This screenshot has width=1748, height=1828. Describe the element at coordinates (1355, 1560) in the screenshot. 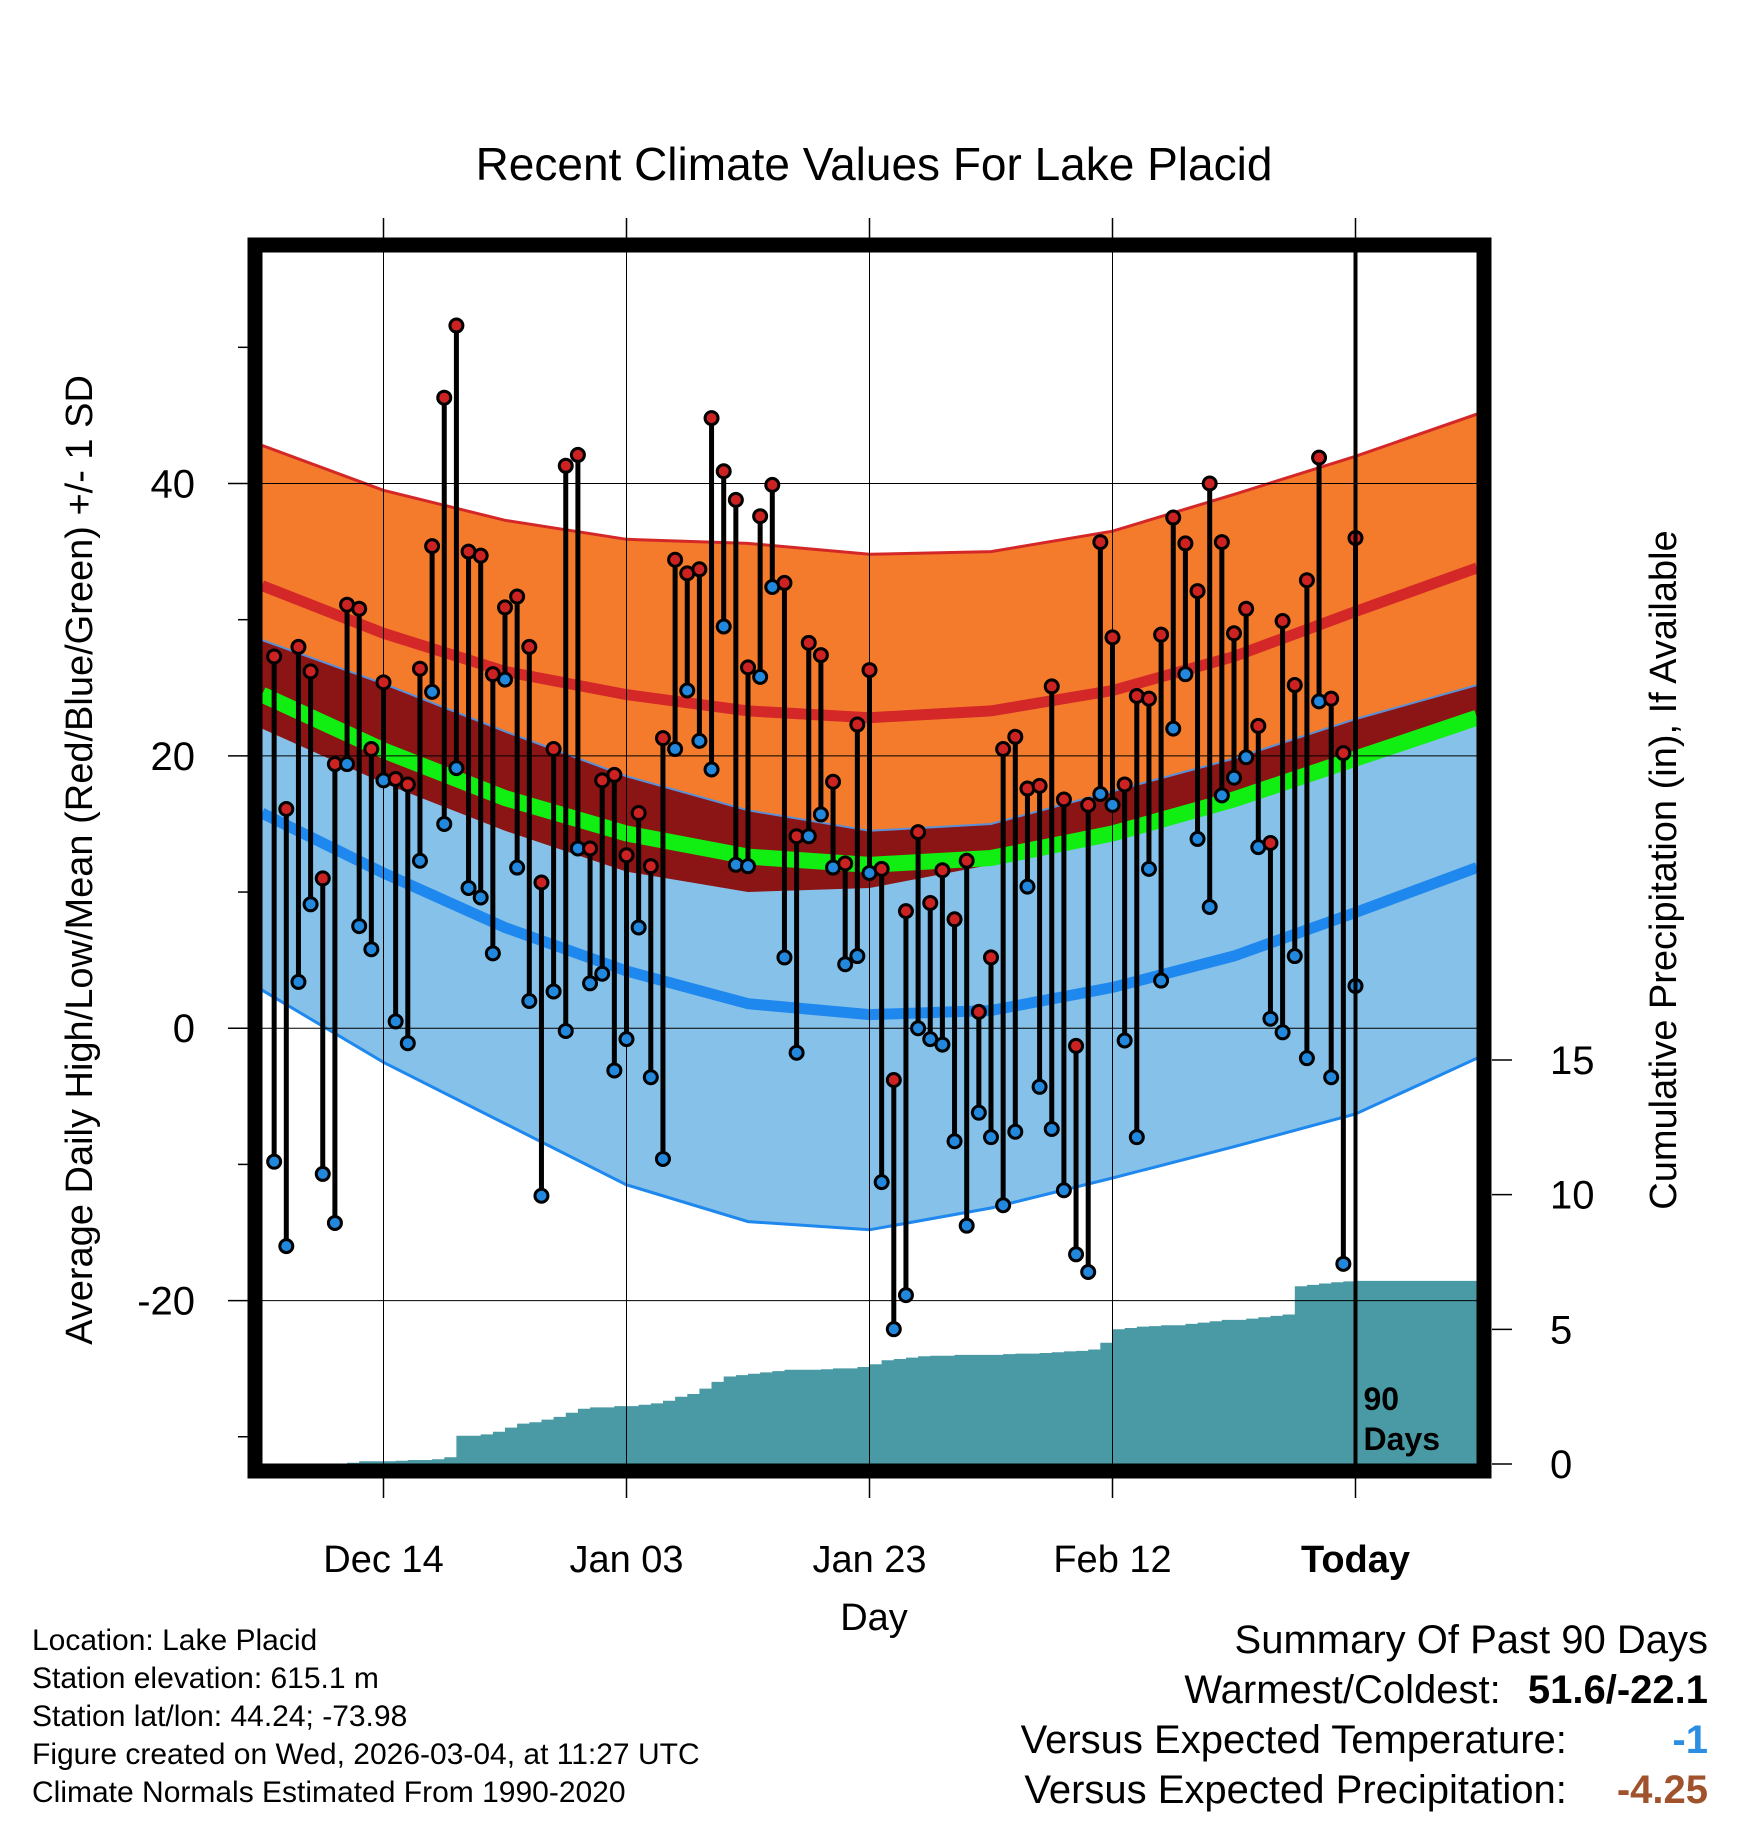

I see `x-tick-label: Today` at that location.